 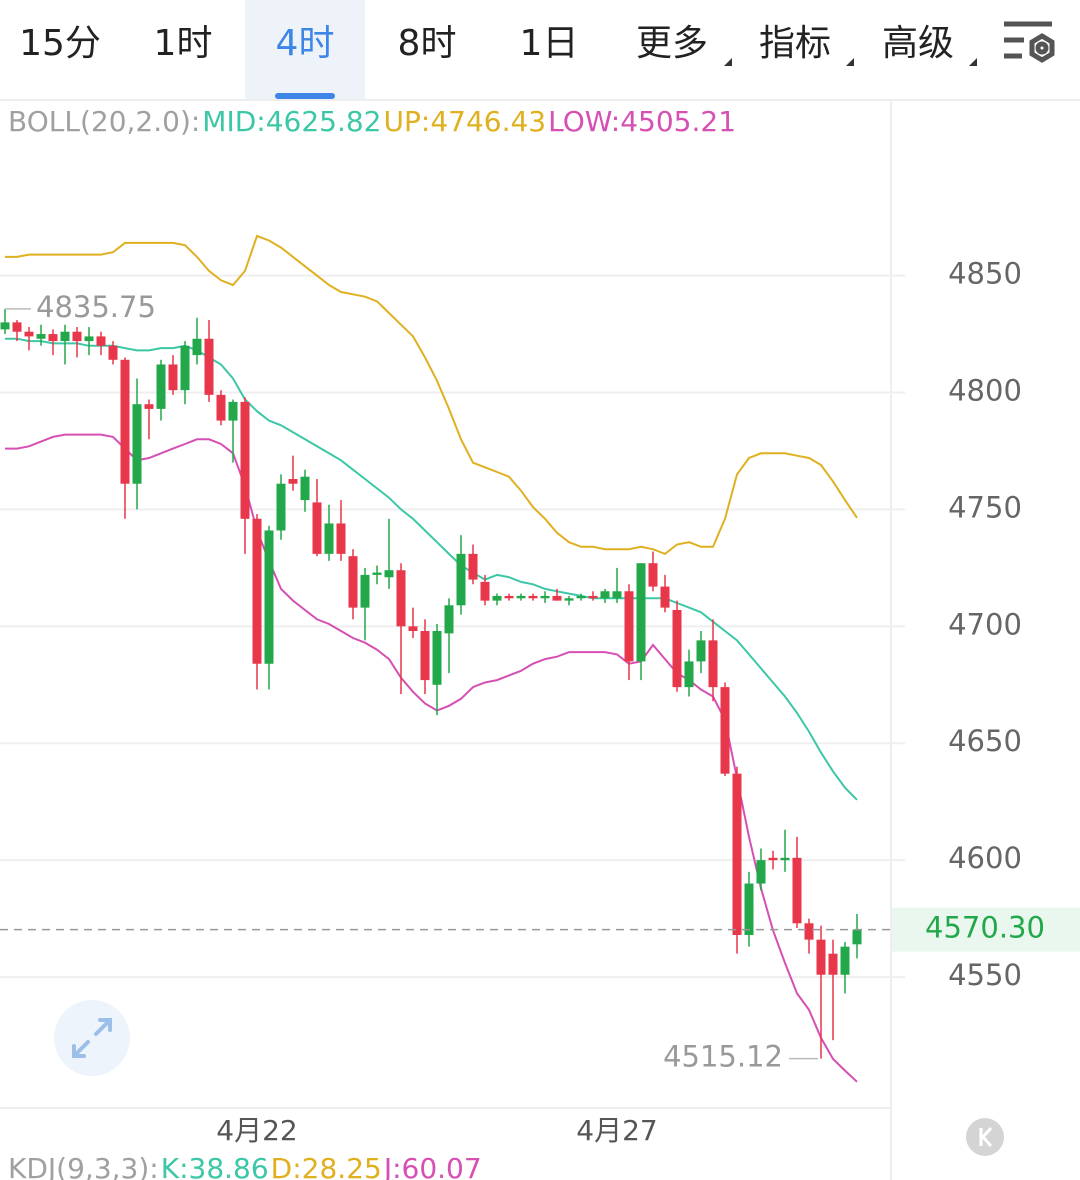 I want to click on legend-item: UP:4746.43, so click(x=465, y=121).